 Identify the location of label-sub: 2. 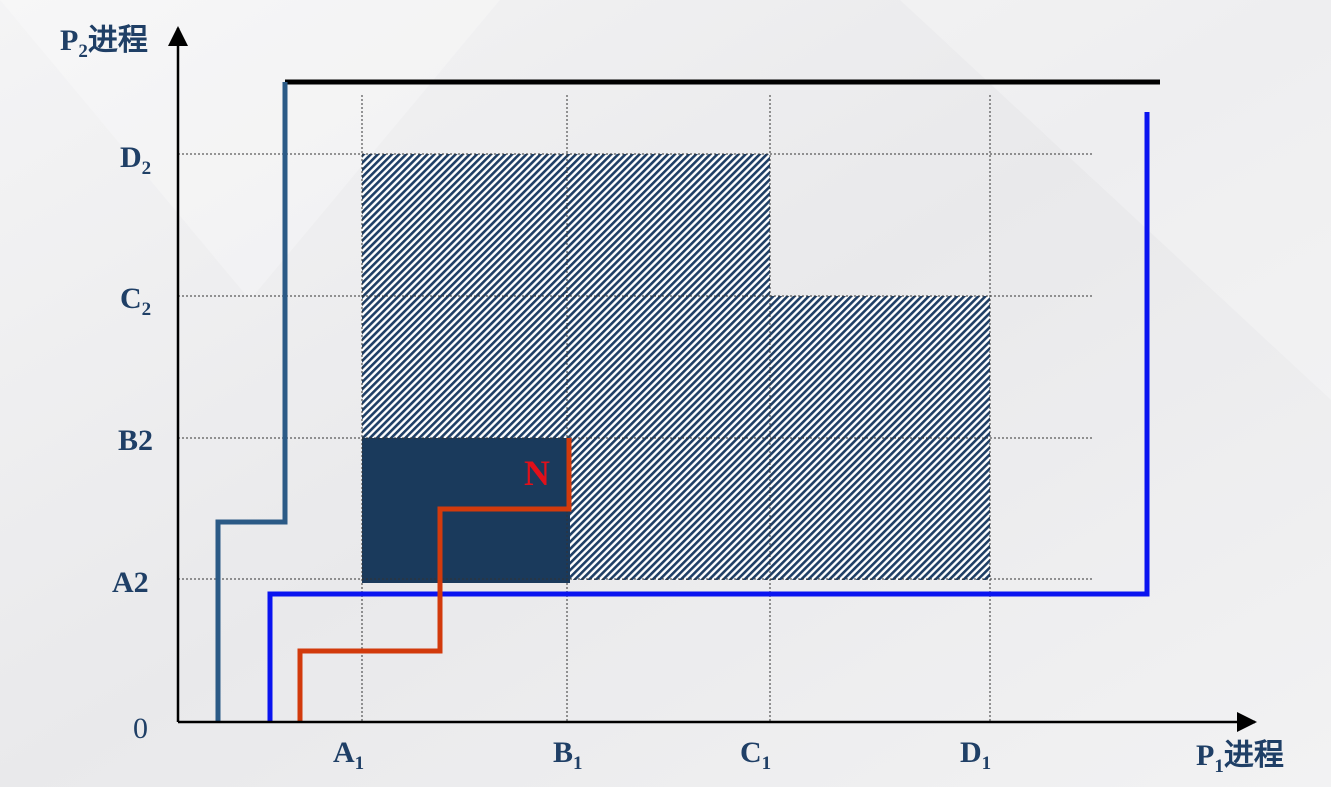
(83, 51).